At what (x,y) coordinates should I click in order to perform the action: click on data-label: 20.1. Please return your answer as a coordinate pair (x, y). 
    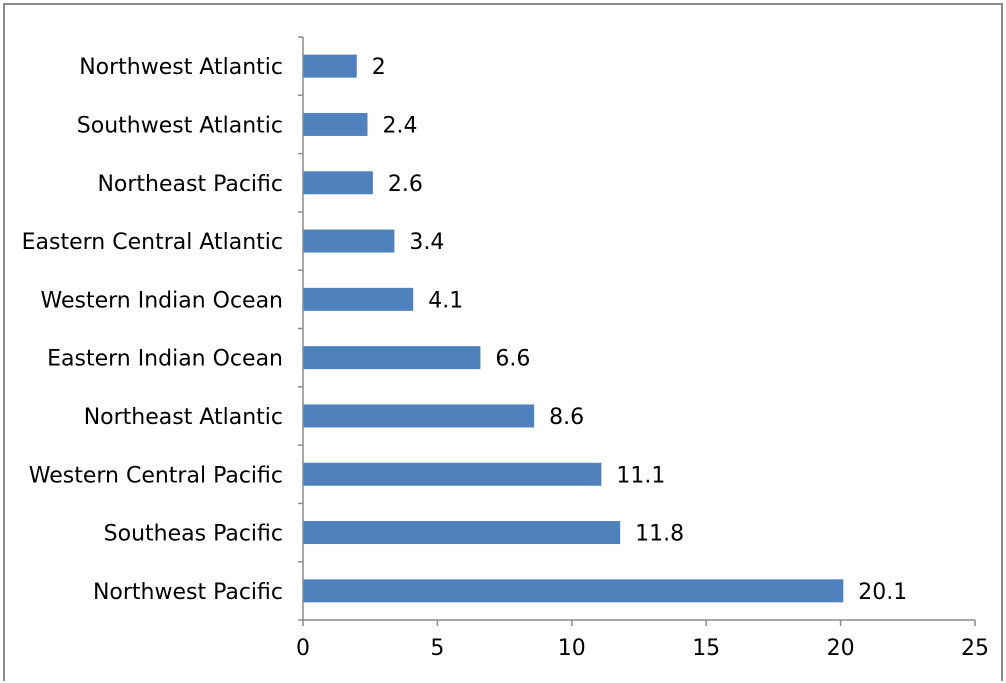
    Looking at the image, I should click on (882, 592).